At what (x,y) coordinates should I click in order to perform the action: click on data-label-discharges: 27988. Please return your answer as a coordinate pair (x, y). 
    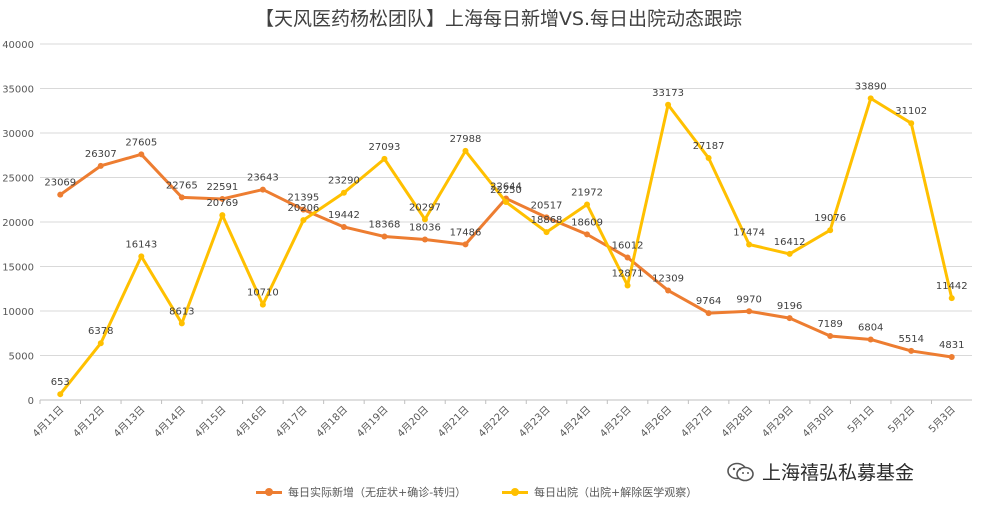
    Looking at the image, I should click on (466, 139).